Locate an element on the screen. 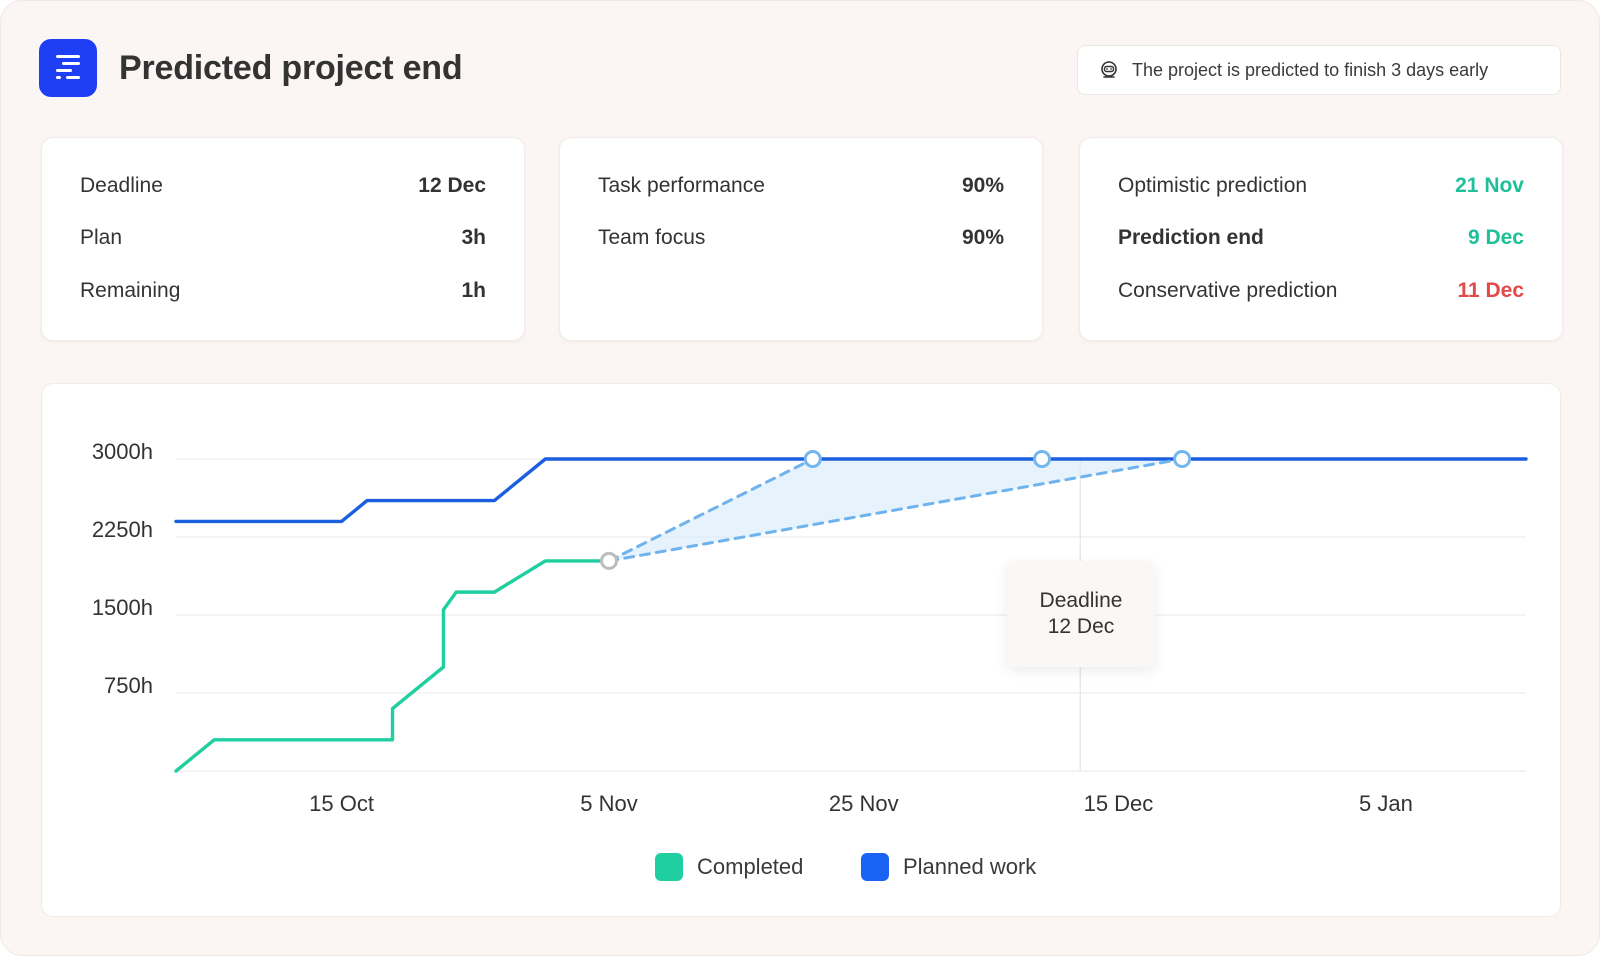  legend-completed-swatch is located at coordinates (669, 867).